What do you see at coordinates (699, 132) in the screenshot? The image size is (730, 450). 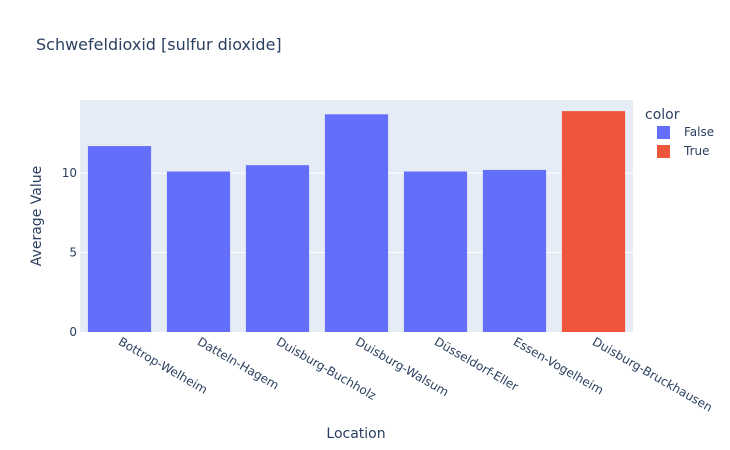 I see `legend-label-false: False` at bounding box center [699, 132].